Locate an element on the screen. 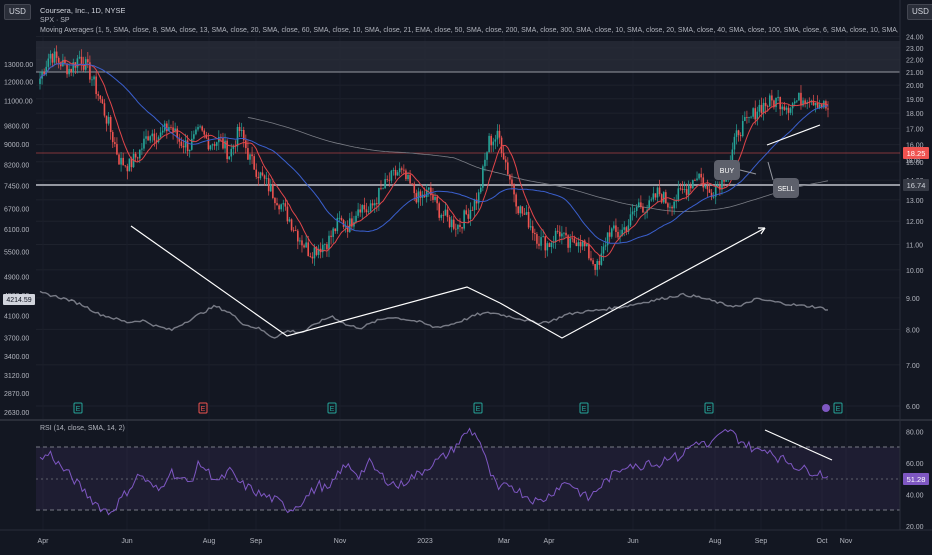 The height and width of the screenshot is (555, 932). symbol-title: Coursera, Inc., 1D, NYSE is located at coordinates (83, 10).